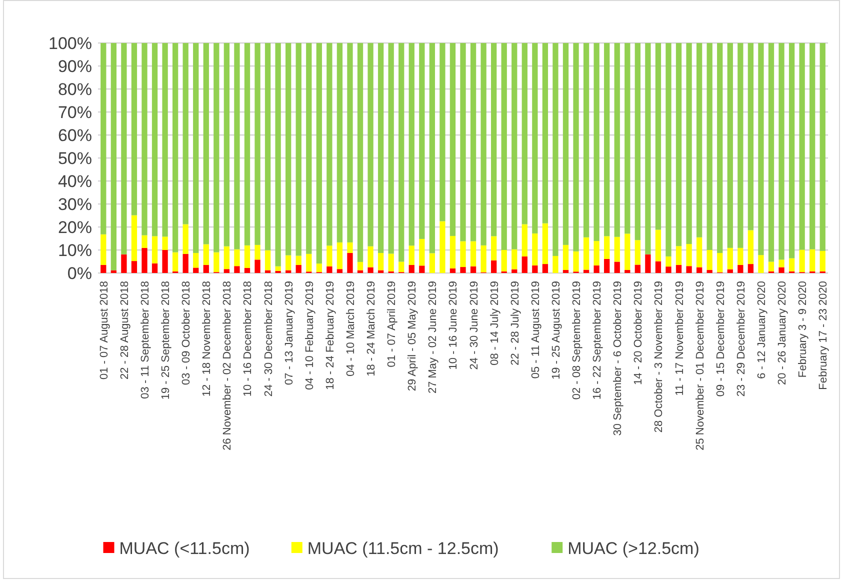  Describe the element at coordinates (741, 339) in the screenshot. I see `x-tick-label: 23 - 29 December 2019` at that location.